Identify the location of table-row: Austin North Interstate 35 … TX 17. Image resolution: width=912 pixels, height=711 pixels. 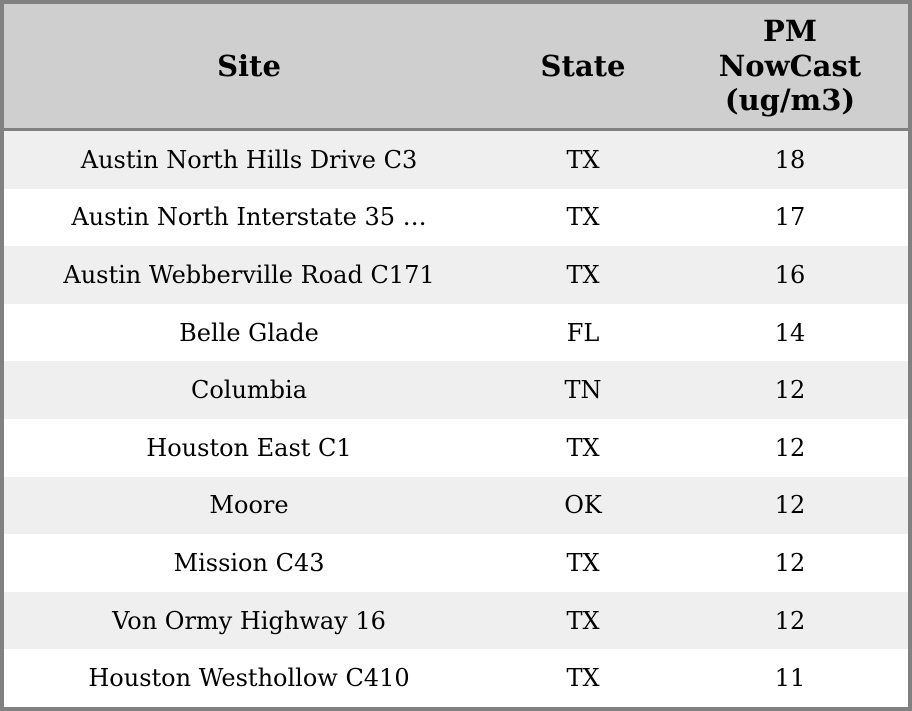
(456, 217).